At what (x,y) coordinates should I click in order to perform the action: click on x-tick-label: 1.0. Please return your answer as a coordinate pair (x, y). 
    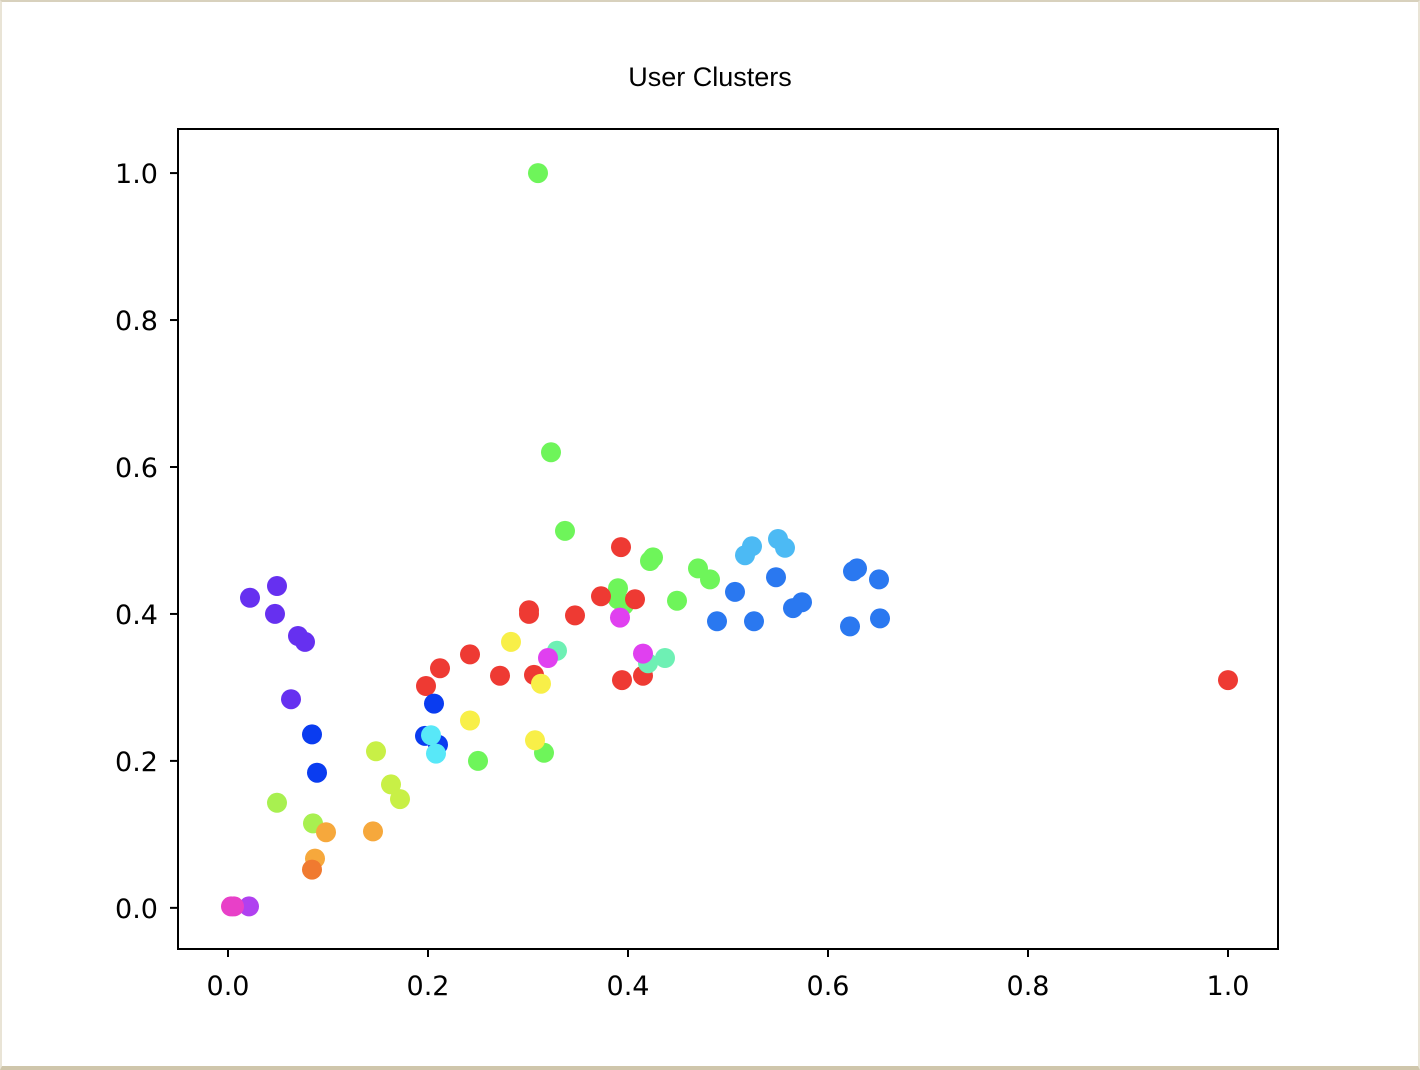
    Looking at the image, I should click on (1228, 986).